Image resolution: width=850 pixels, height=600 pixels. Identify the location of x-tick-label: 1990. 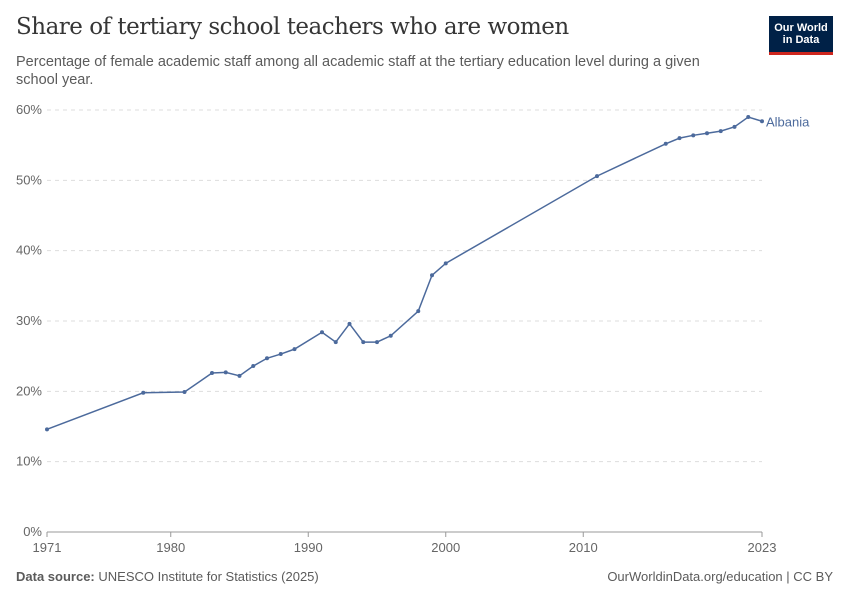
(308, 547).